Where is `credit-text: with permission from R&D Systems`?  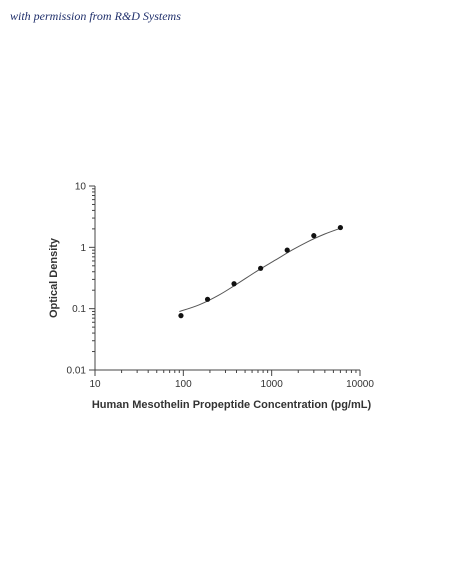
credit-text: with permission from R&D Systems is located at coordinates (95, 16).